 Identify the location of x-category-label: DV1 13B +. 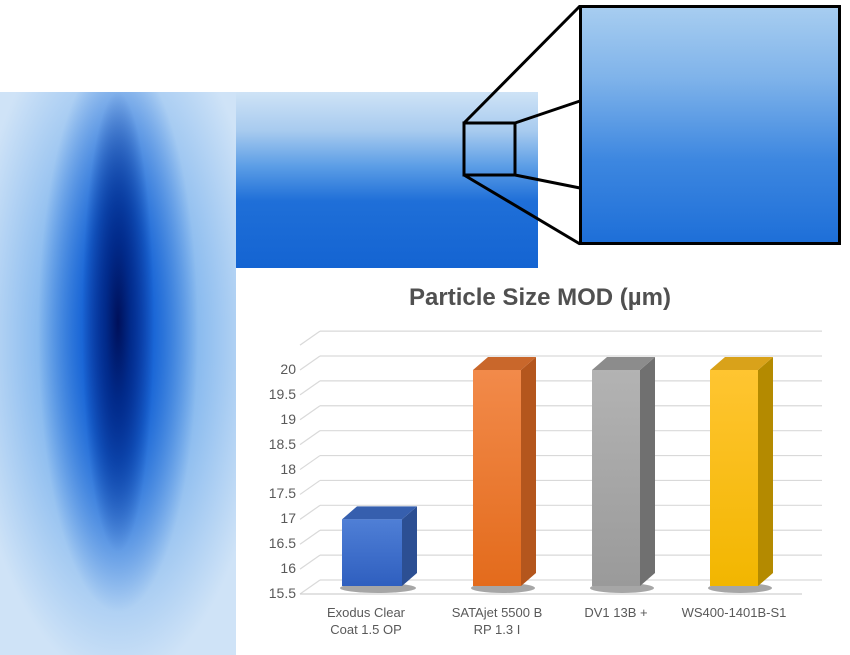
(616, 612).